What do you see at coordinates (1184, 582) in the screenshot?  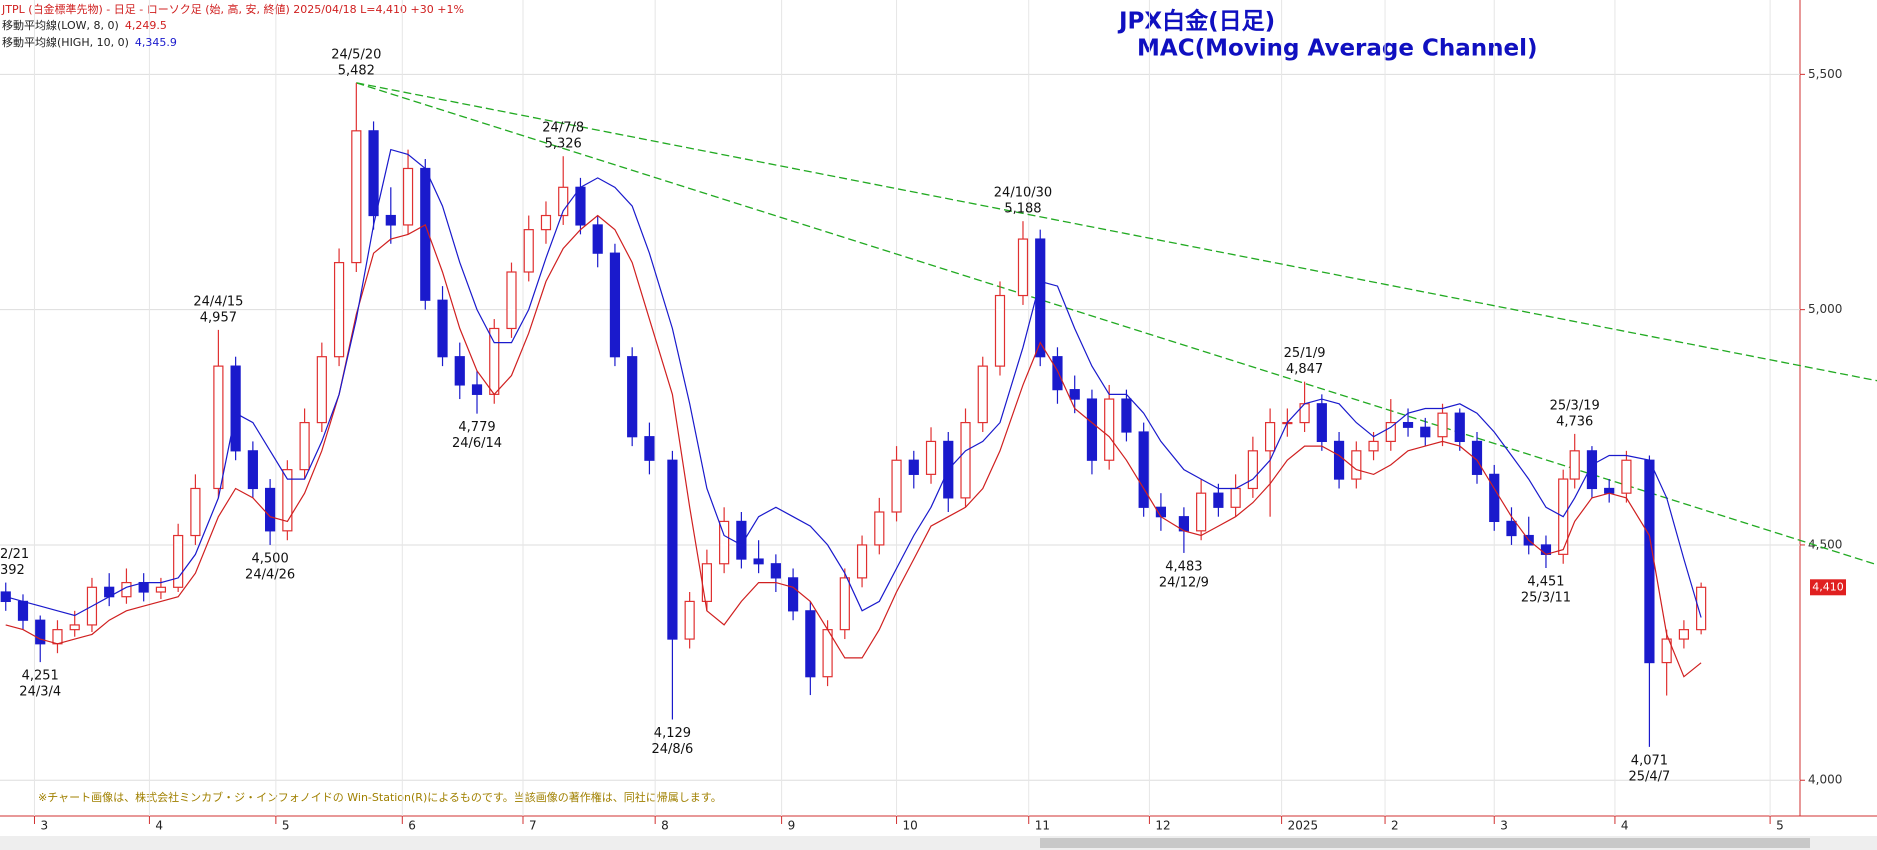 I see `annotation-label: 24/12/9` at bounding box center [1184, 582].